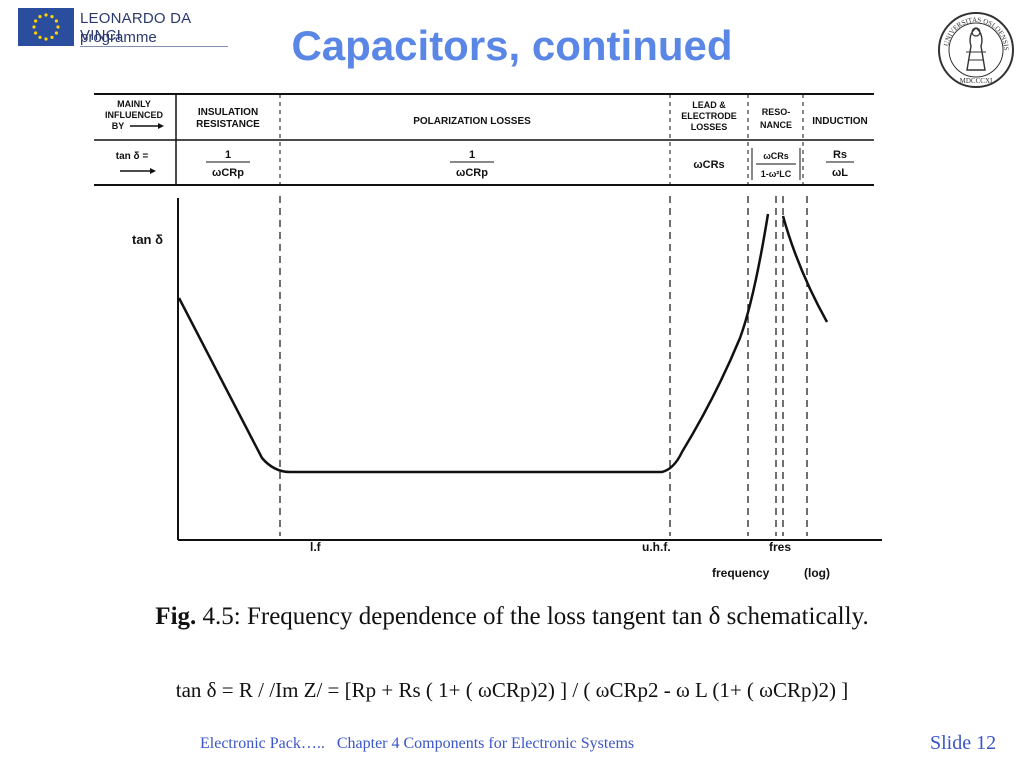  What do you see at coordinates (228, 124) in the screenshot?
I see `col-insulation-line2: RESISTANCE` at bounding box center [228, 124].